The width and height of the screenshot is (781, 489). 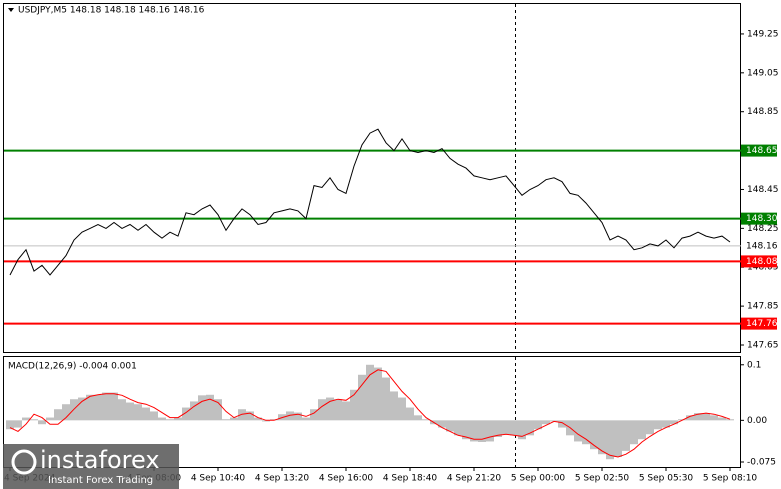 What do you see at coordinates (763, 34) in the screenshot?
I see `y-tick-label: 149.25` at bounding box center [763, 34].